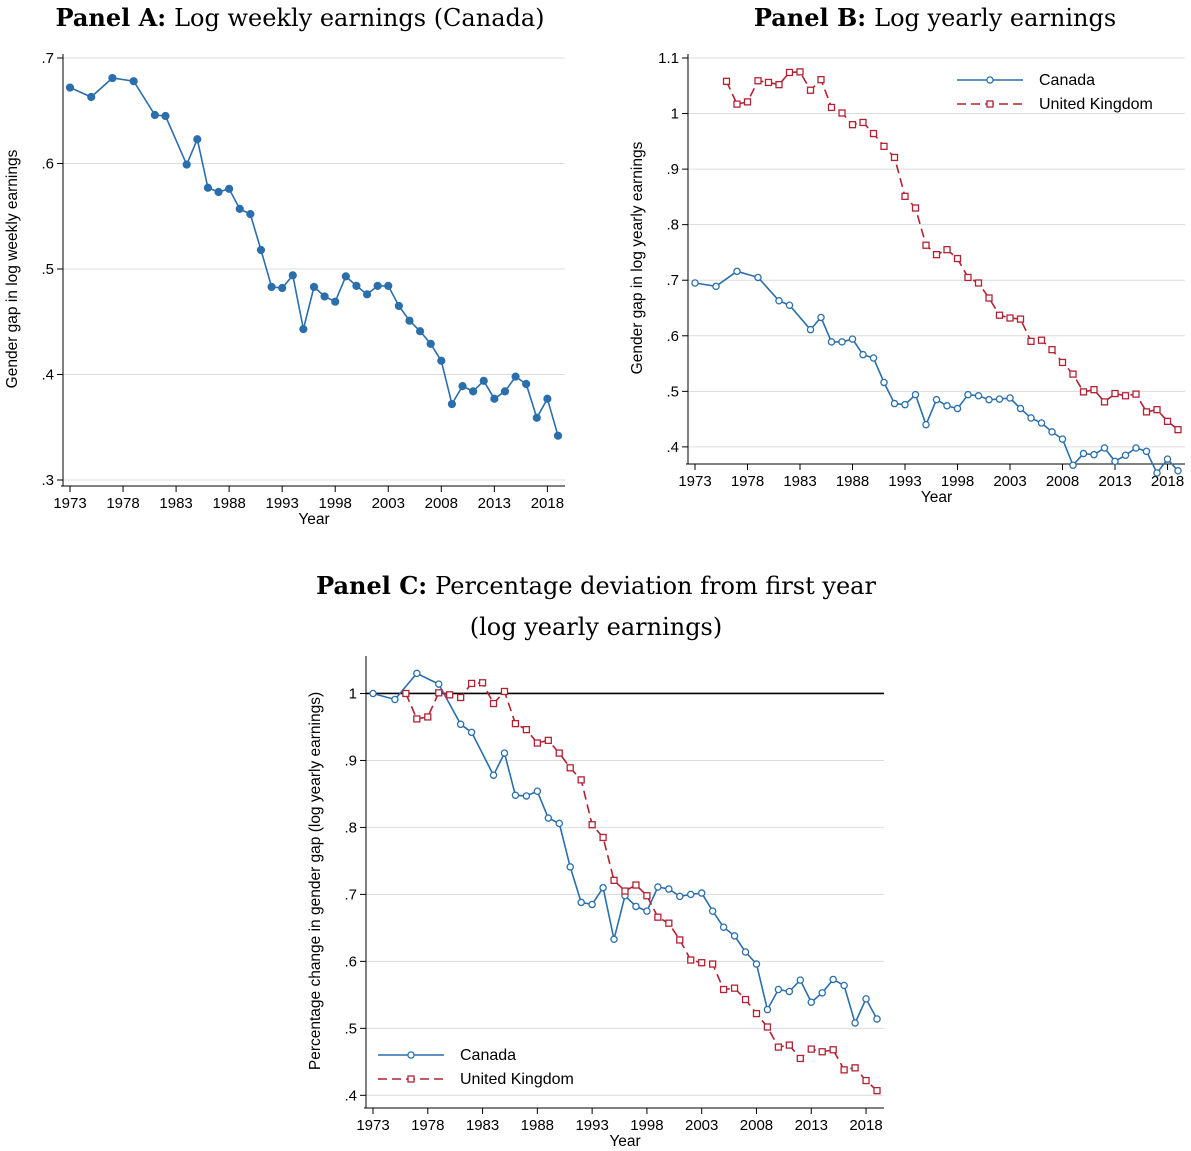 The height and width of the screenshot is (1151, 1191). I want to click on series-line-uk, so click(641, 886).